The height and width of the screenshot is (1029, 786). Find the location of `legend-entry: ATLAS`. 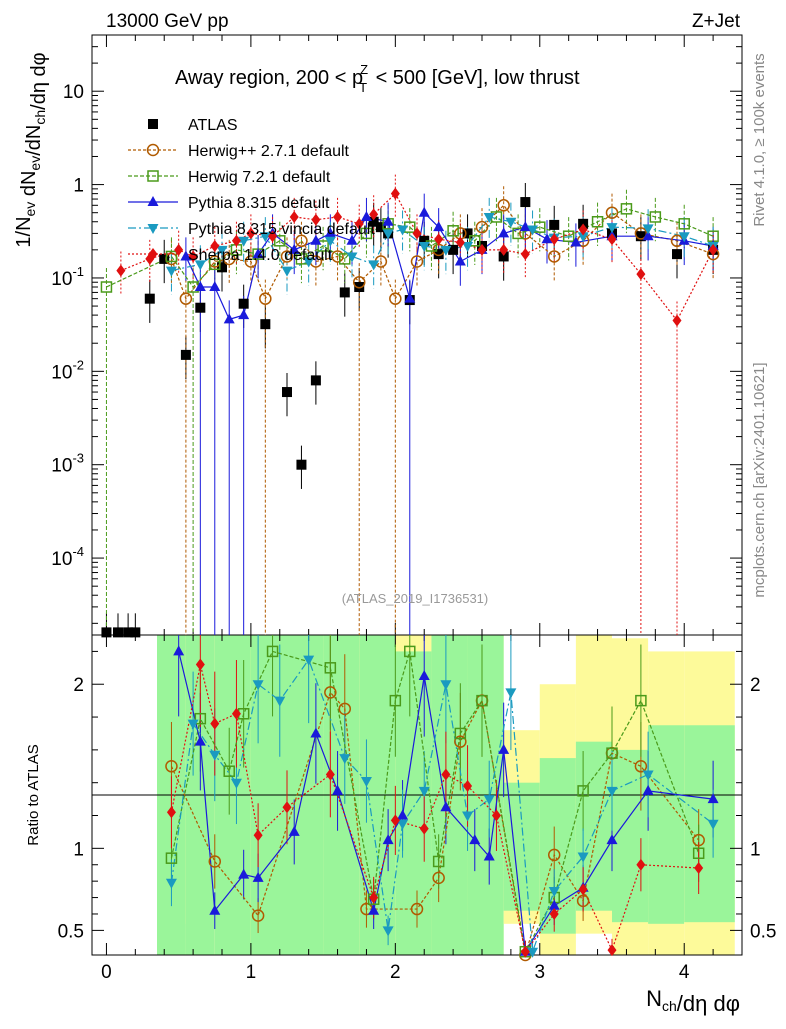

legend-entry: ATLAS is located at coordinates (213, 125).